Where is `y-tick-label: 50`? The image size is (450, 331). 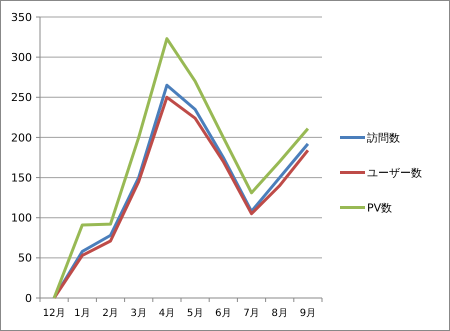
y-tick-label: 50 is located at coordinates (25, 258).